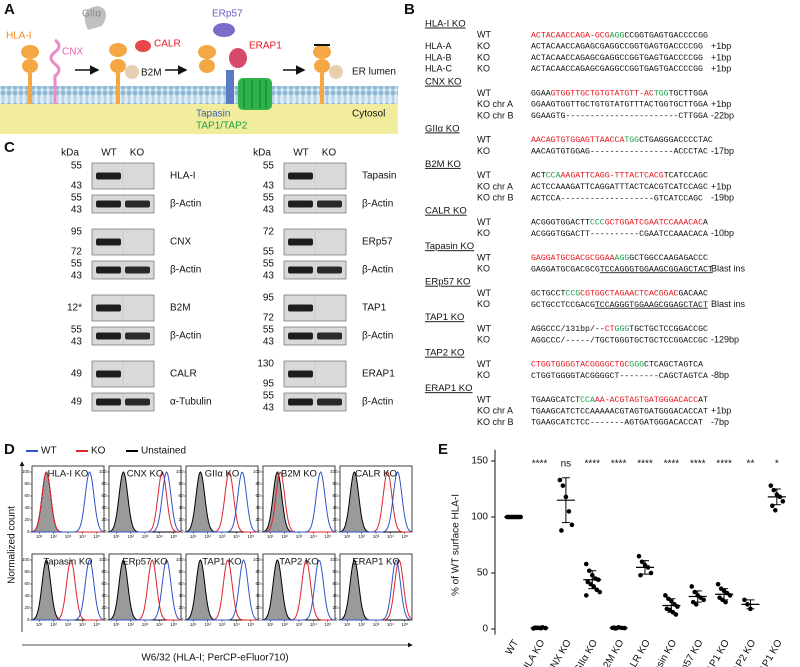 This screenshot has width=800, height=667. I want to click on sequence: GGAAGTG-----------------------CTTGGA, so click(619, 116).